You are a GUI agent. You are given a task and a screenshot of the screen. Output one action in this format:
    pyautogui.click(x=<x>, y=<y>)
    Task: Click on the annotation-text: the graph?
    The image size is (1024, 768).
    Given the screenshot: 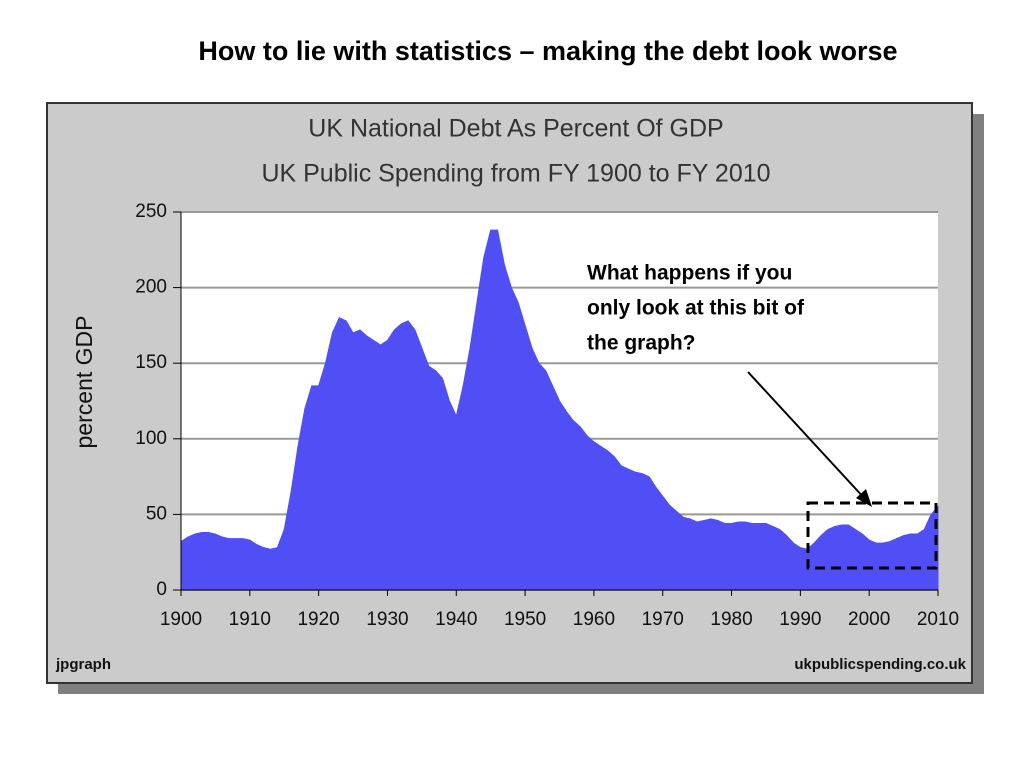 What is the action you would take?
    pyautogui.click(x=641, y=343)
    